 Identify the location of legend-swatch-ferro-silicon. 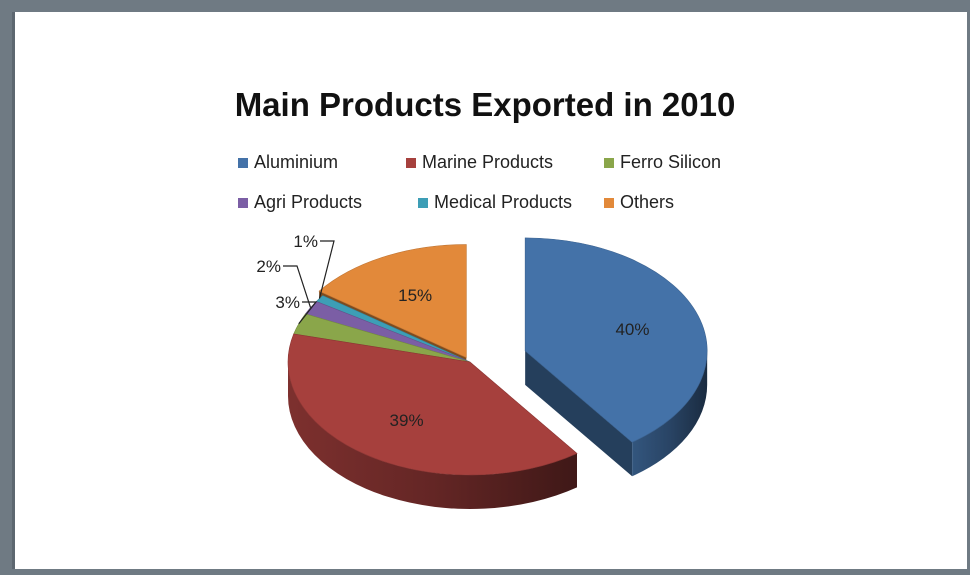
(609, 162).